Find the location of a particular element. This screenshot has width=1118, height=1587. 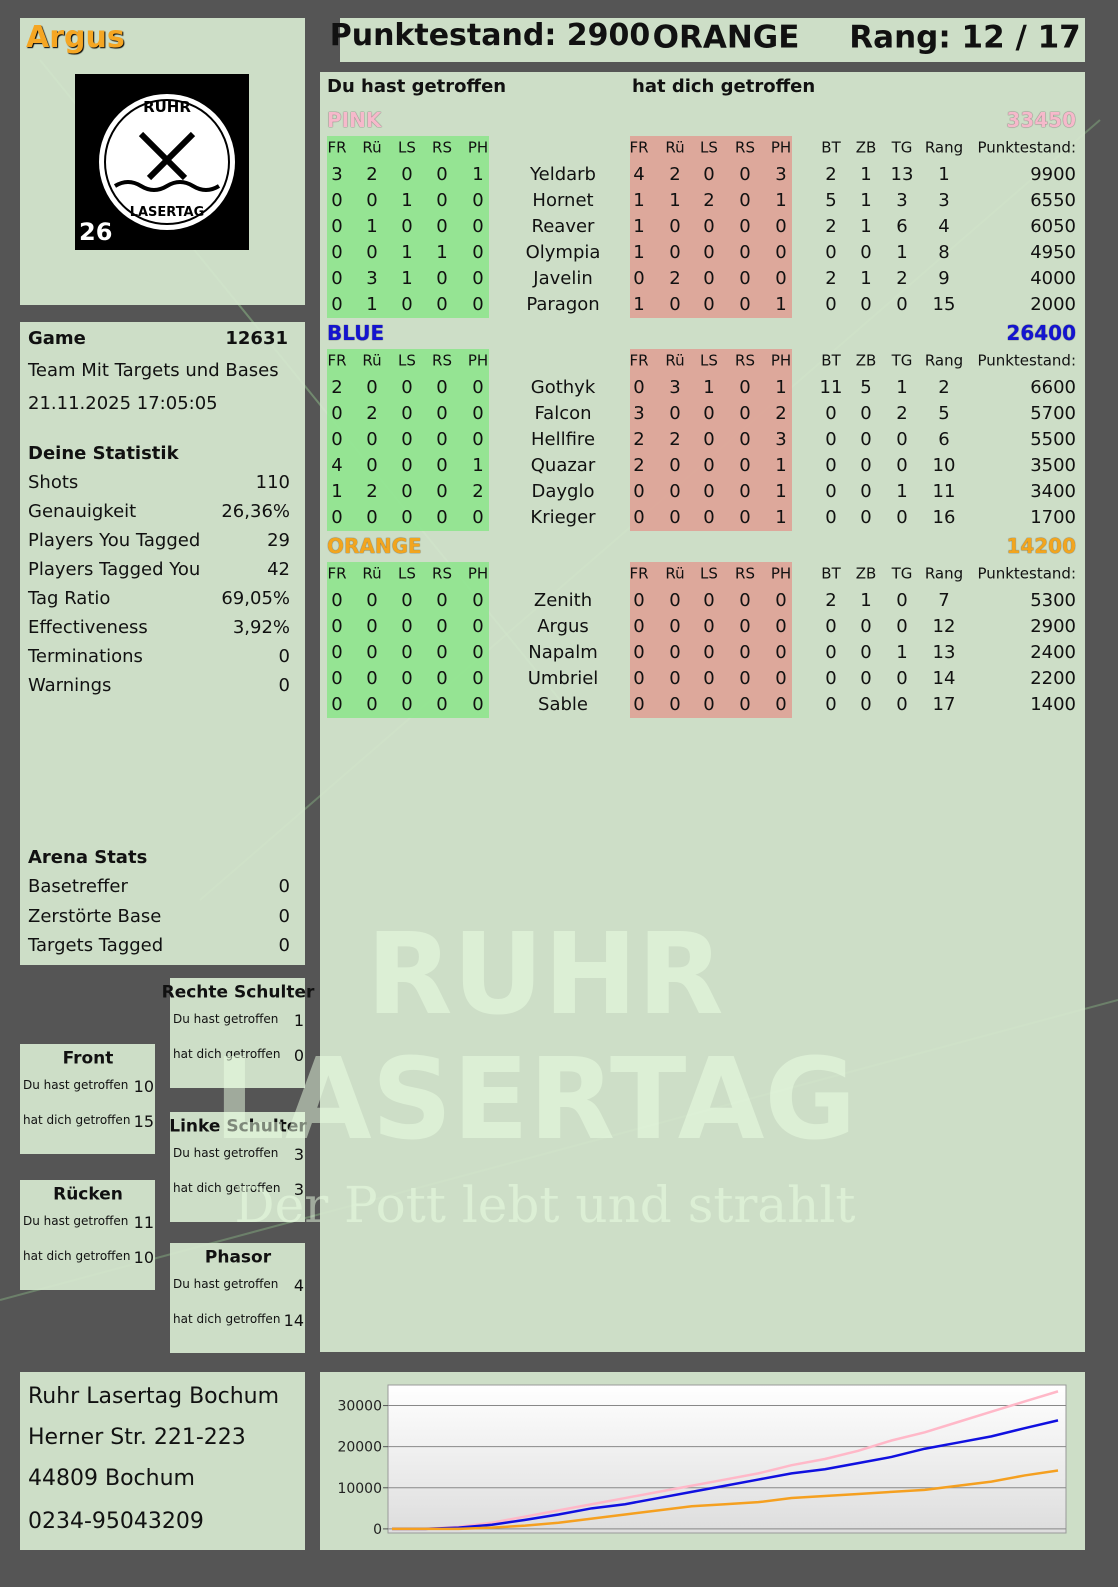

stat-label: Terminations is located at coordinates (85, 656).